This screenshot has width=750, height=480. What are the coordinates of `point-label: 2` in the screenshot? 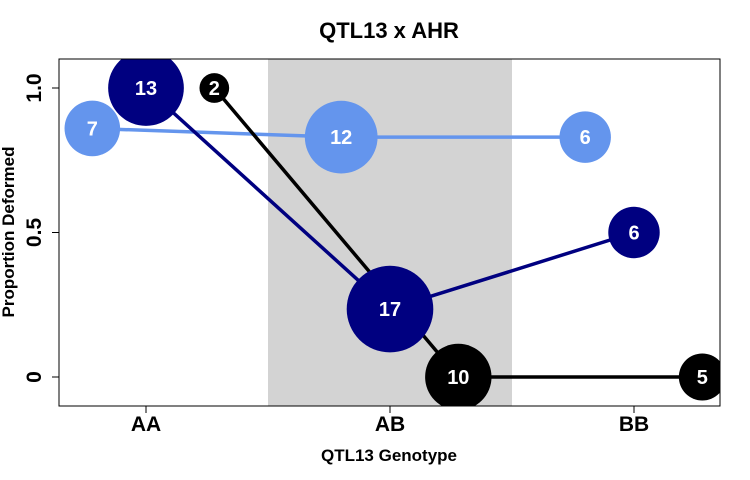 It's located at (214, 89).